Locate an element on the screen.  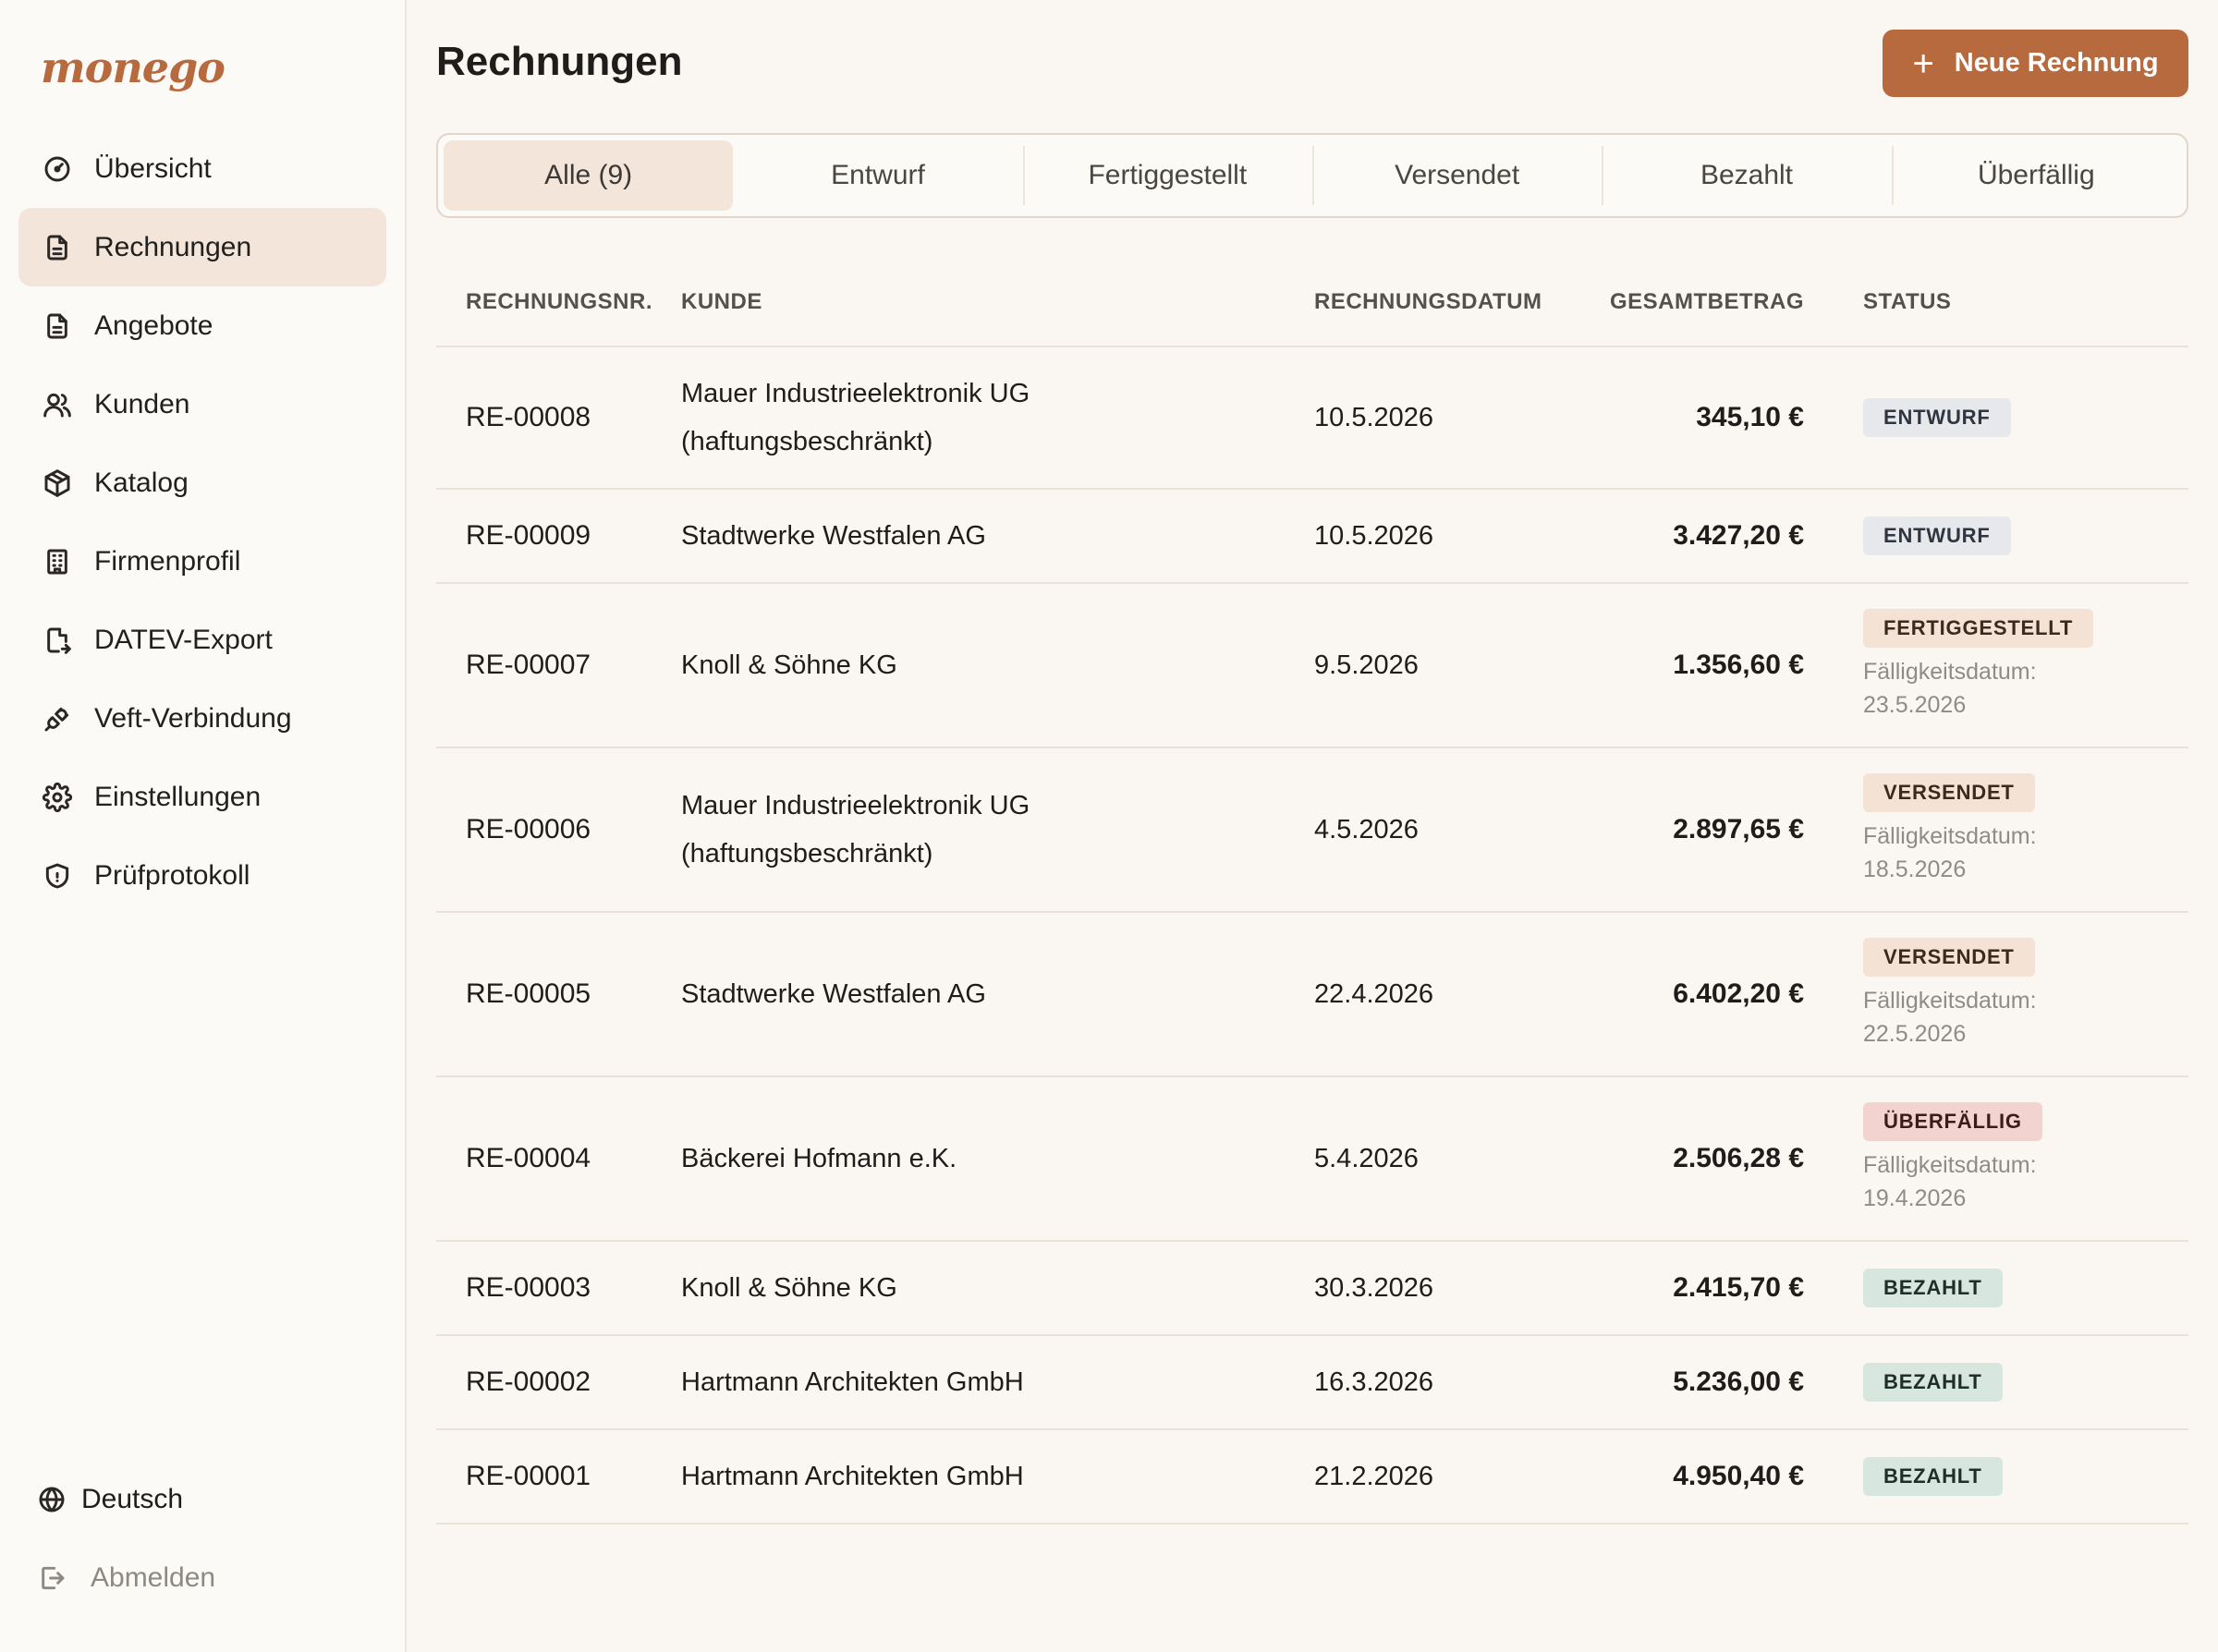
tab-versendet: Versendet is located at coordinates (1456, 175).